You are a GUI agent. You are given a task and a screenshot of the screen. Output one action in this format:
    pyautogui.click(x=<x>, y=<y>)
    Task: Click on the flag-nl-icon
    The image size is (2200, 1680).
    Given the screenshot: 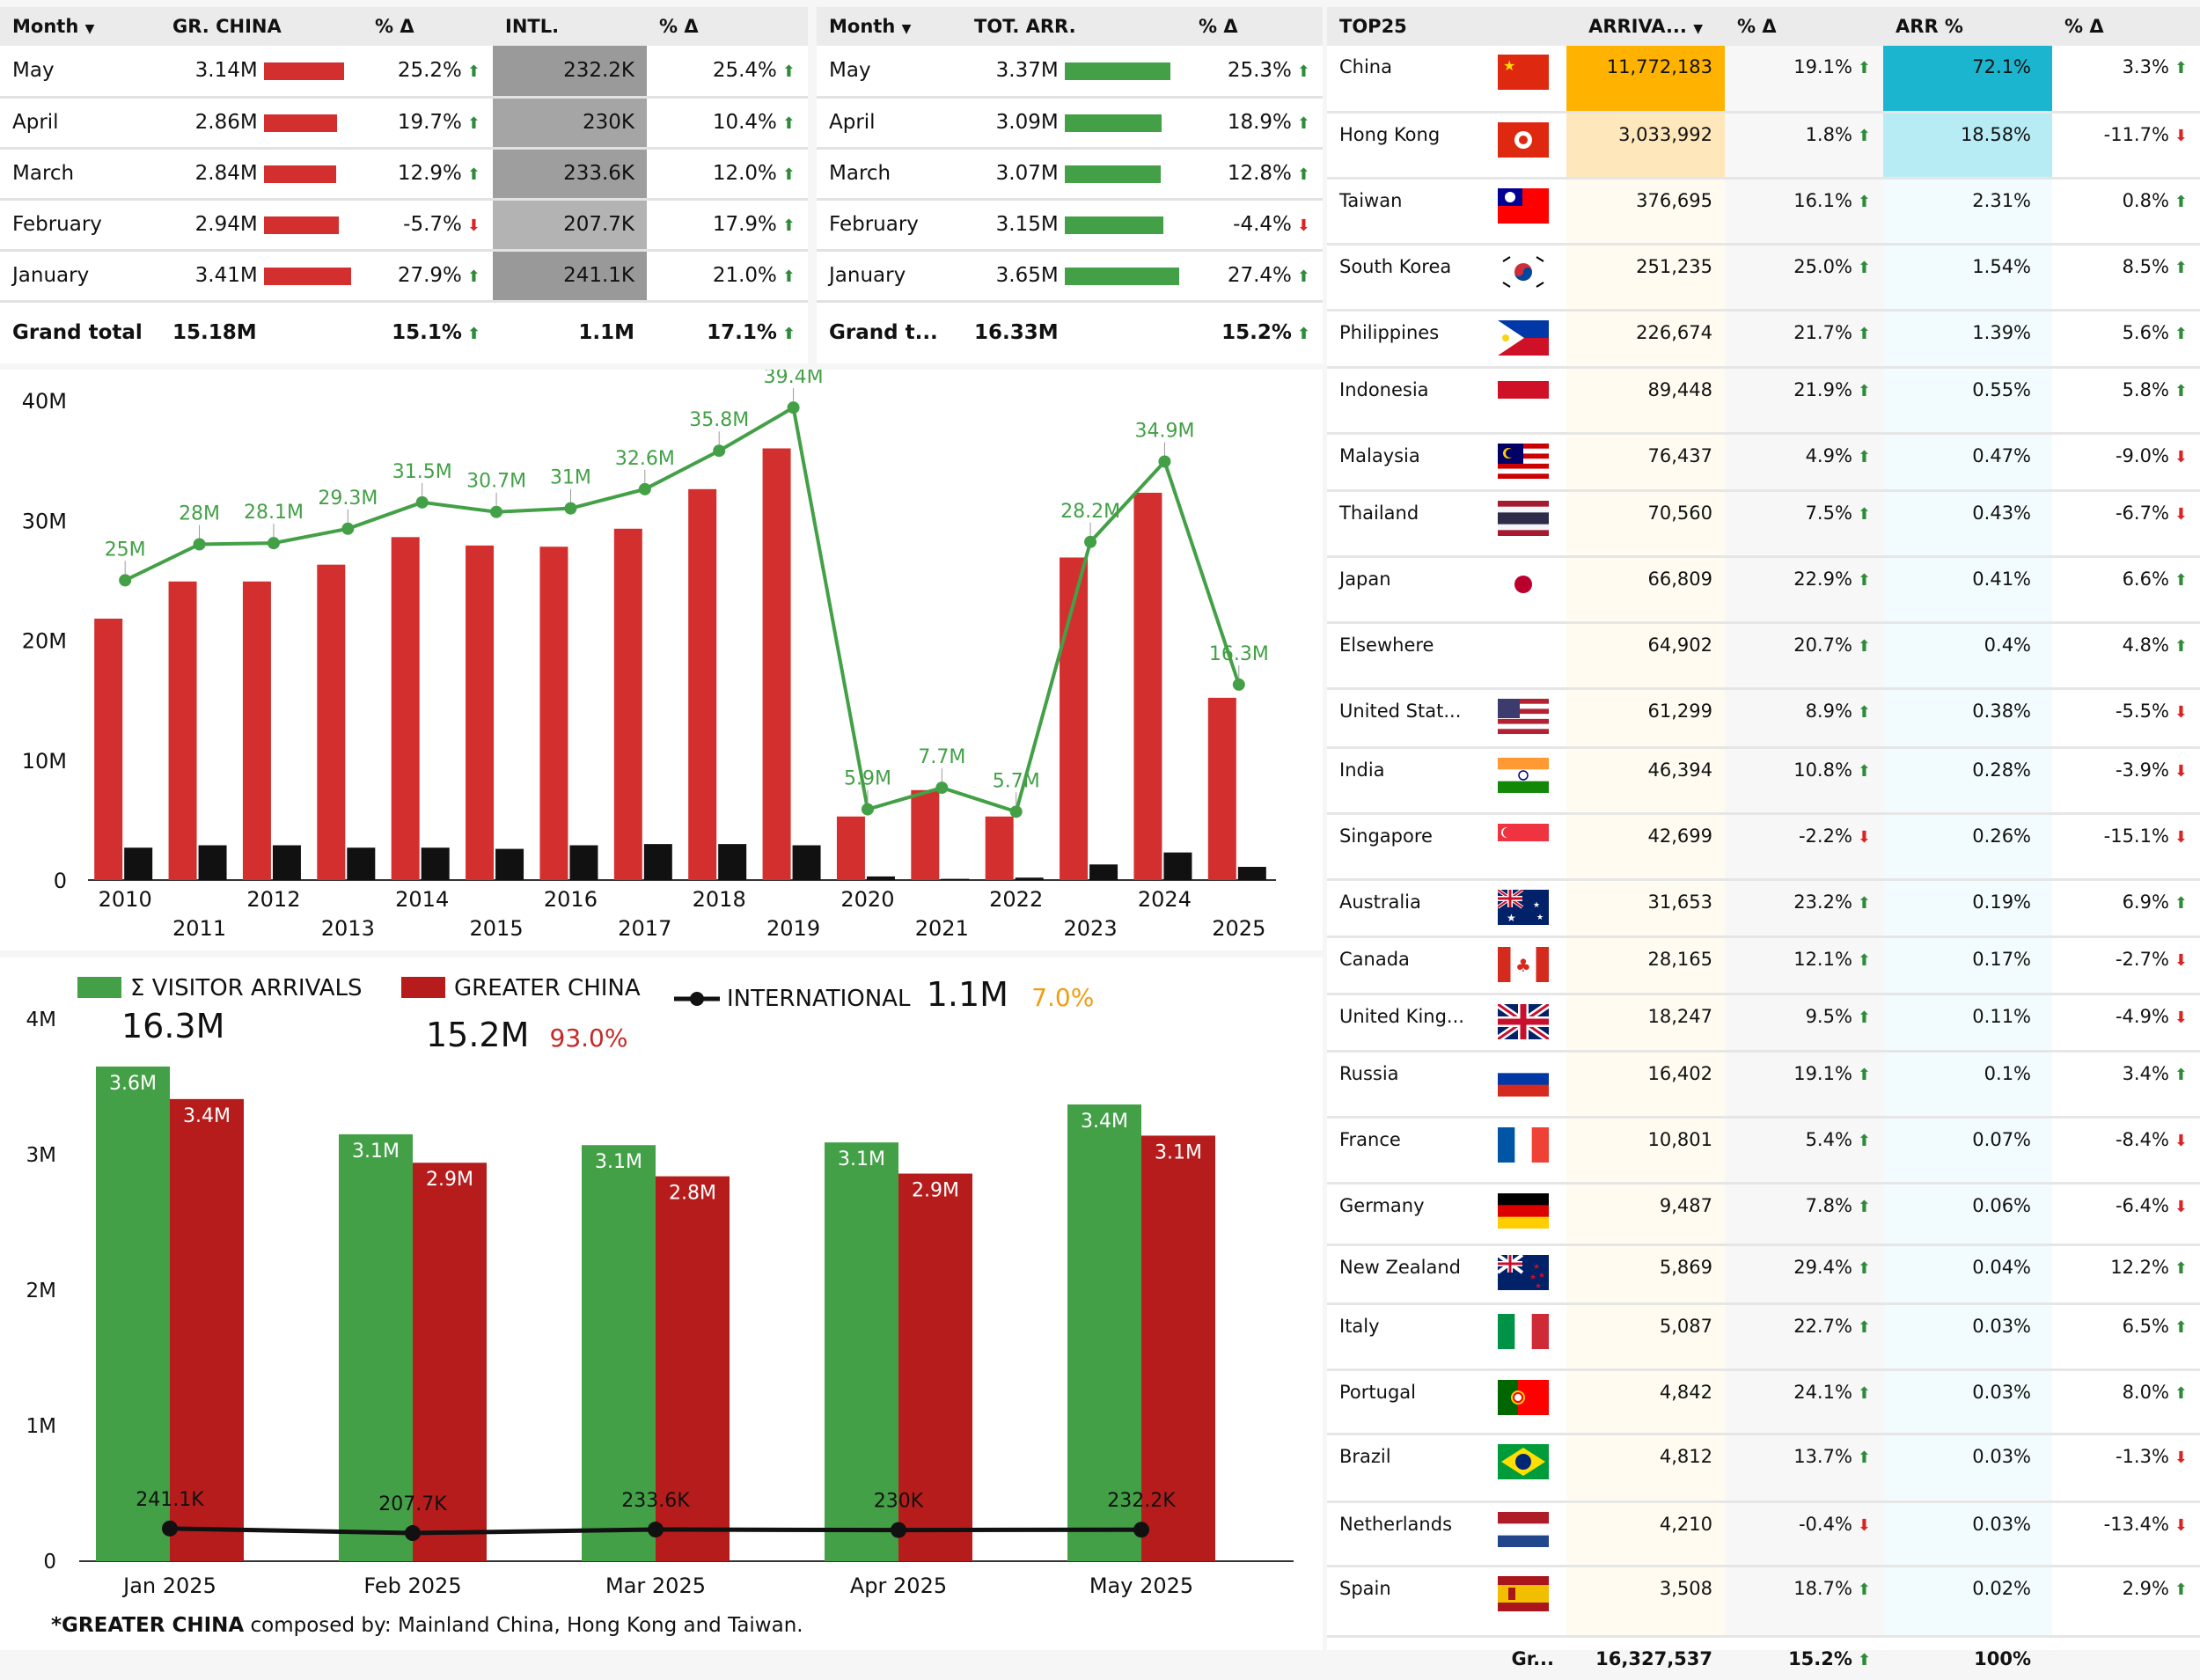 What is the action you would take?
    pyautogui.click(x=1524, y=1529)
    